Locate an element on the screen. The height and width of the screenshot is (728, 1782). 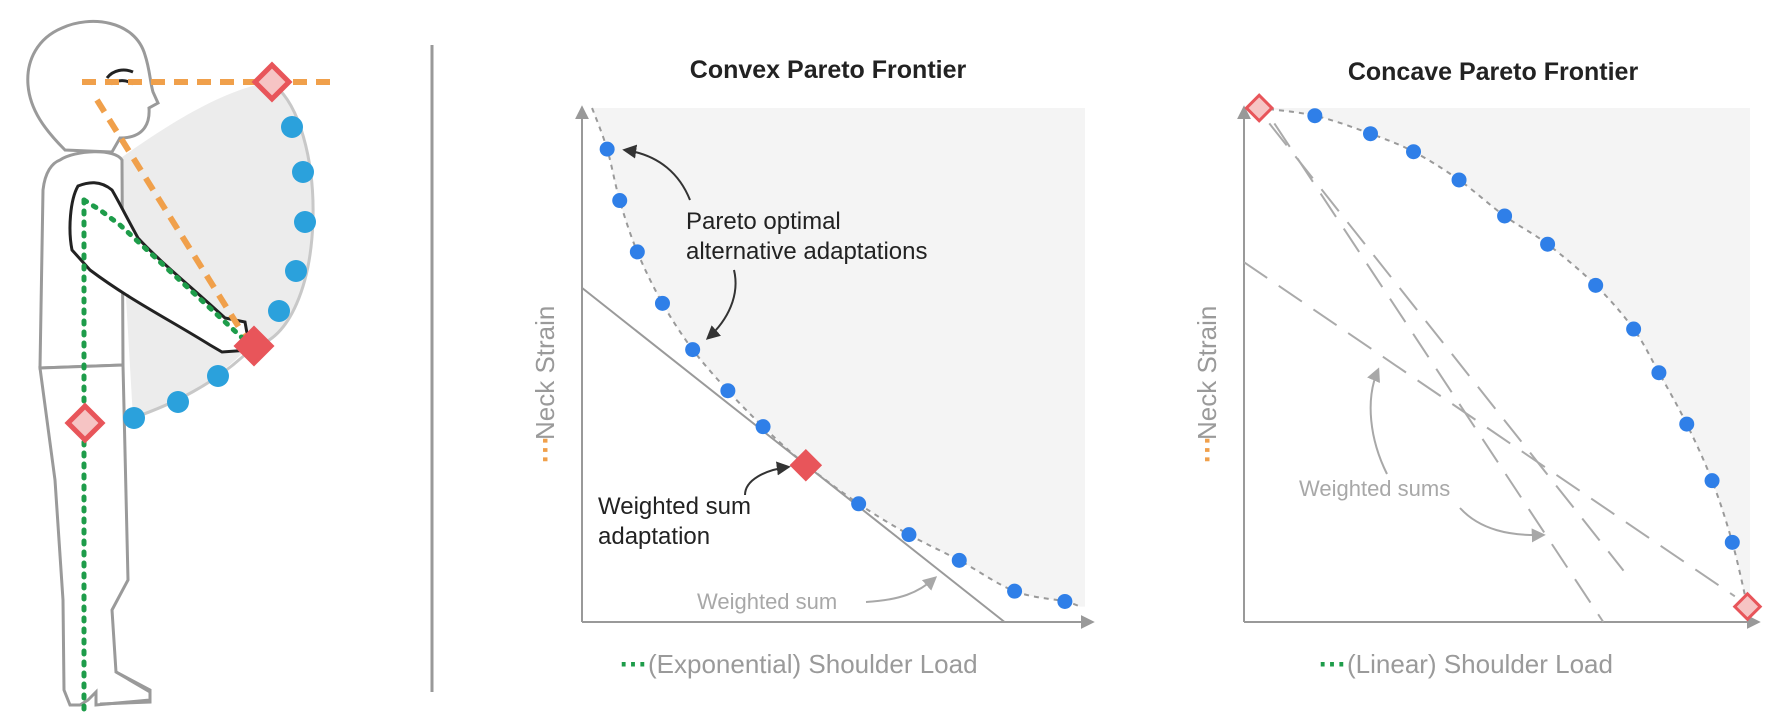
person-arm is located at coordinates (160, 267).